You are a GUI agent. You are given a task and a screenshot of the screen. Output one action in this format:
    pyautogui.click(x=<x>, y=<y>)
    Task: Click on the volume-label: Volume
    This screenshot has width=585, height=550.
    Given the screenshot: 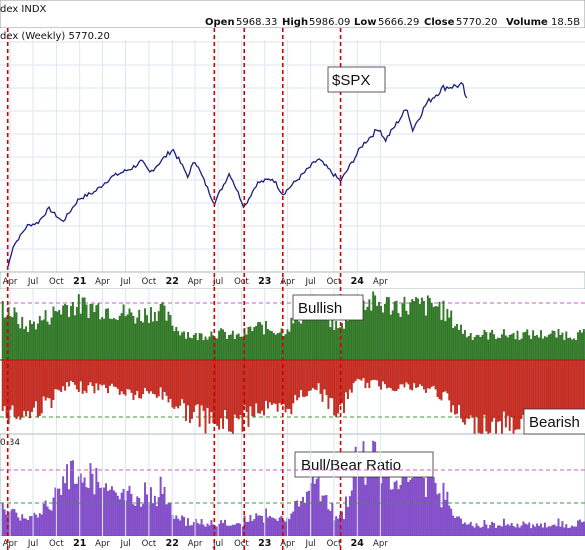 What is the action you would take?
    pyautogui.click(x=527, y=22)
    